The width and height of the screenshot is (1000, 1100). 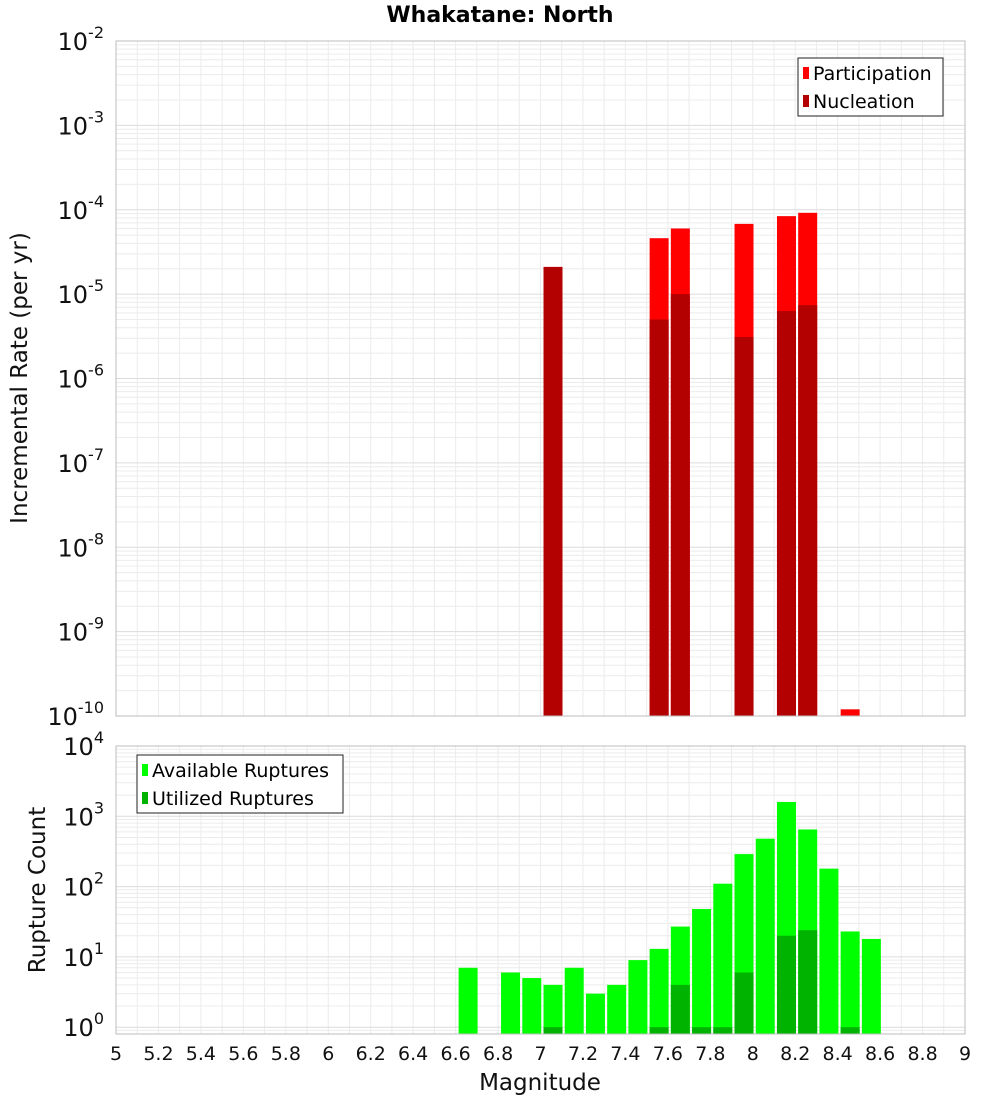 I want to click on x-axis-title: Magnitude, so click(x=540, y=1083).